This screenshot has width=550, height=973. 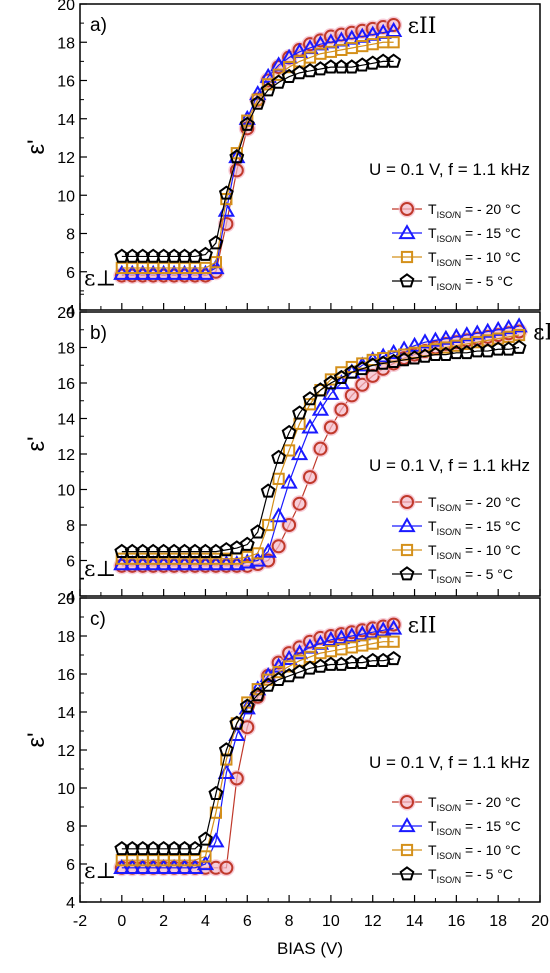 What do you see at coordinates (407, 209) in the screenshot?
I see `legend-marker-circle` at bounding box center [407, 209].